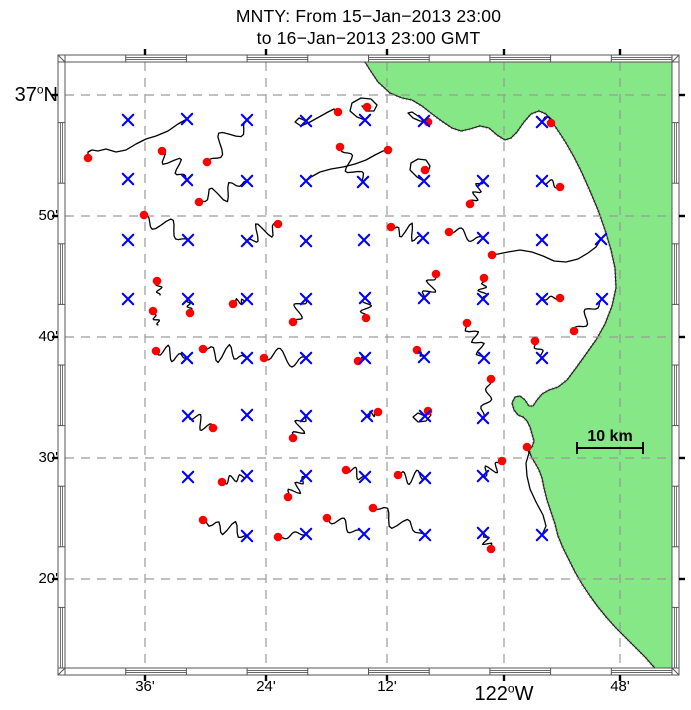  I want to click on figure-title-line1: MNTY: From 15−Jan−2013 23:00, so click(368, 16).